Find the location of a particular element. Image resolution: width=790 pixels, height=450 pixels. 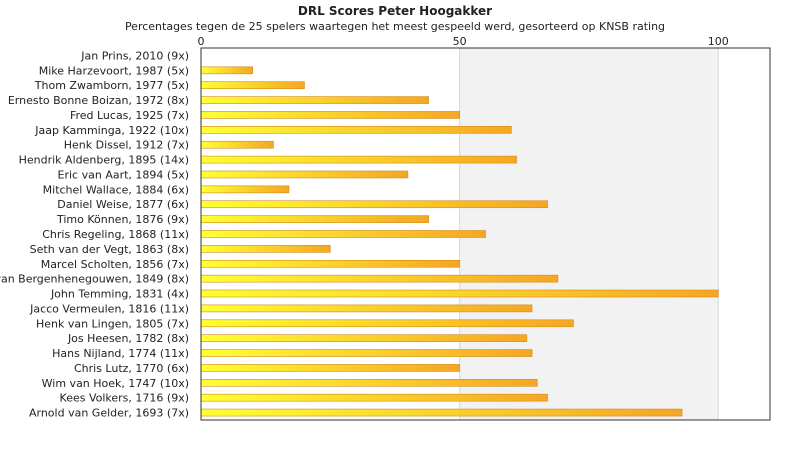

category-label: Hans Nijland, 1774 (11x) is located at coordinates (120, 353).